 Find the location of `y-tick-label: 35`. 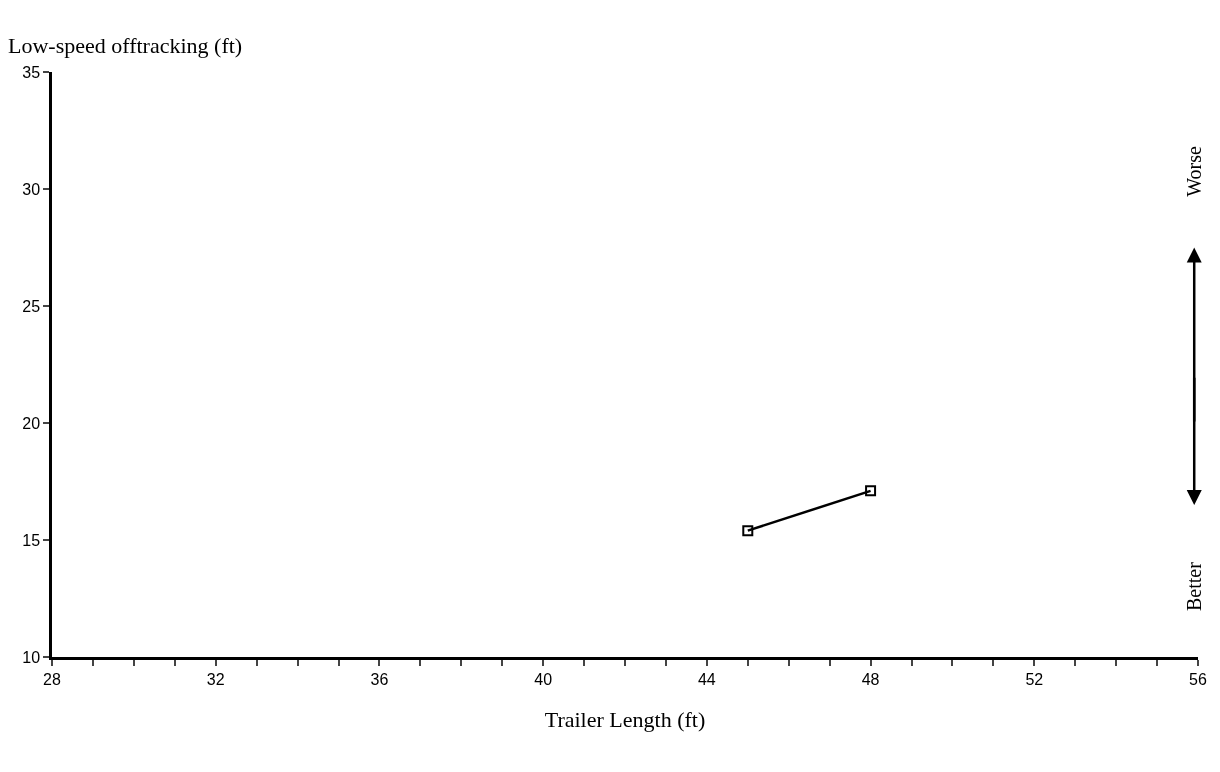

y-tick-label: 35 is located at coordinates (31, 72).